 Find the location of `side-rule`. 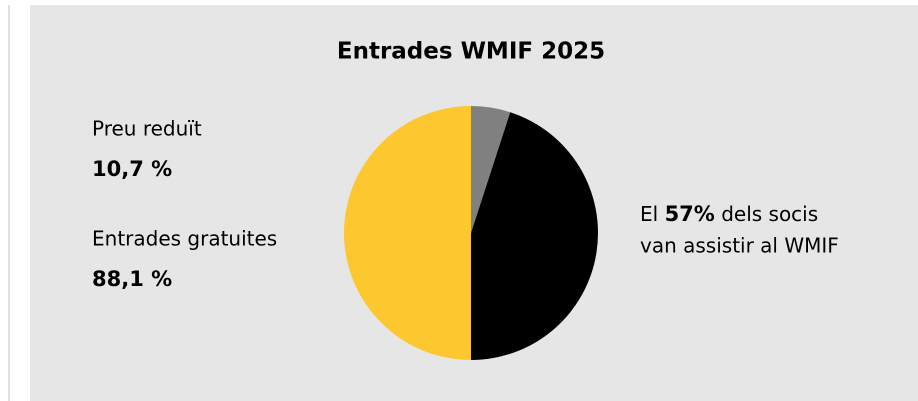

side-rule is located at coordinates (9, 203).